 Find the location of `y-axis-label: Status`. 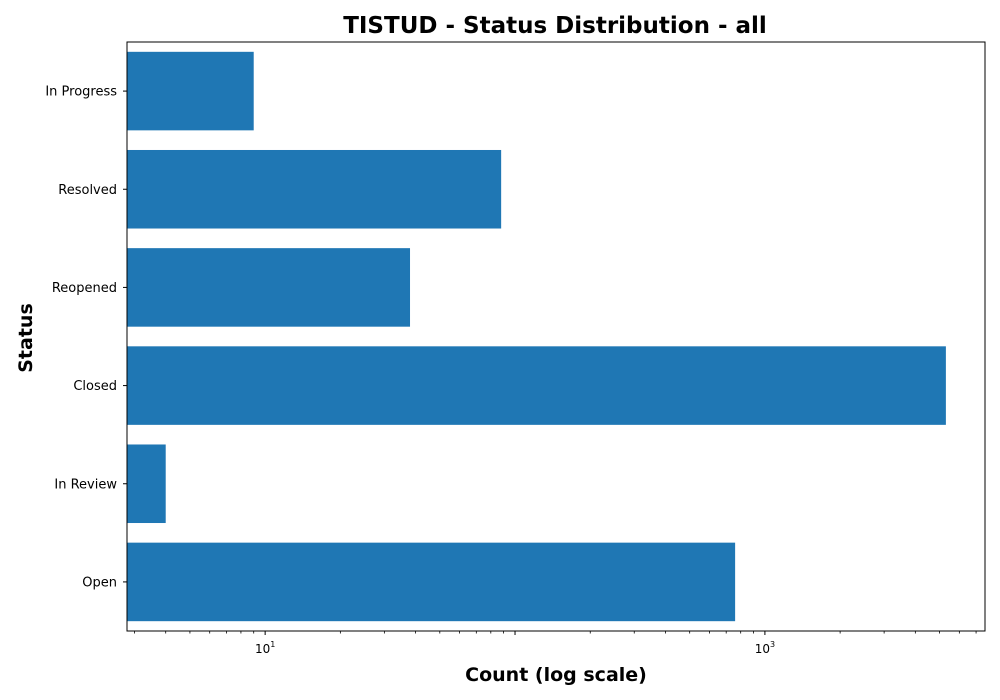

y-axis-label: Status is located at coordinates (26, 338).